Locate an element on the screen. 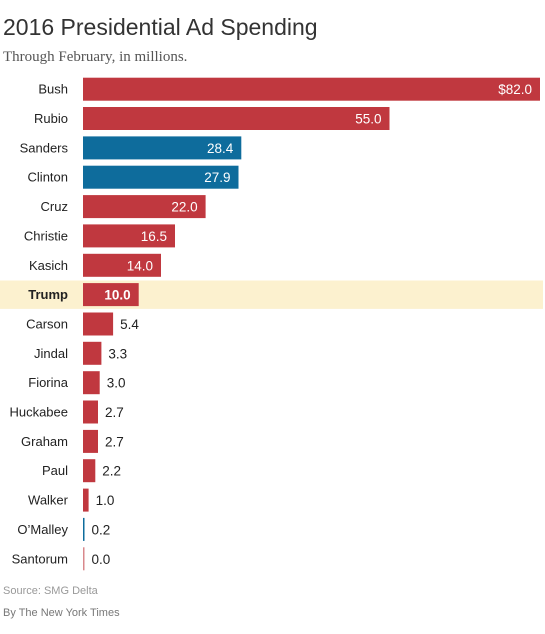 The image size is (545, 634). category-label: Clinton is located at coordinates (48, 177).